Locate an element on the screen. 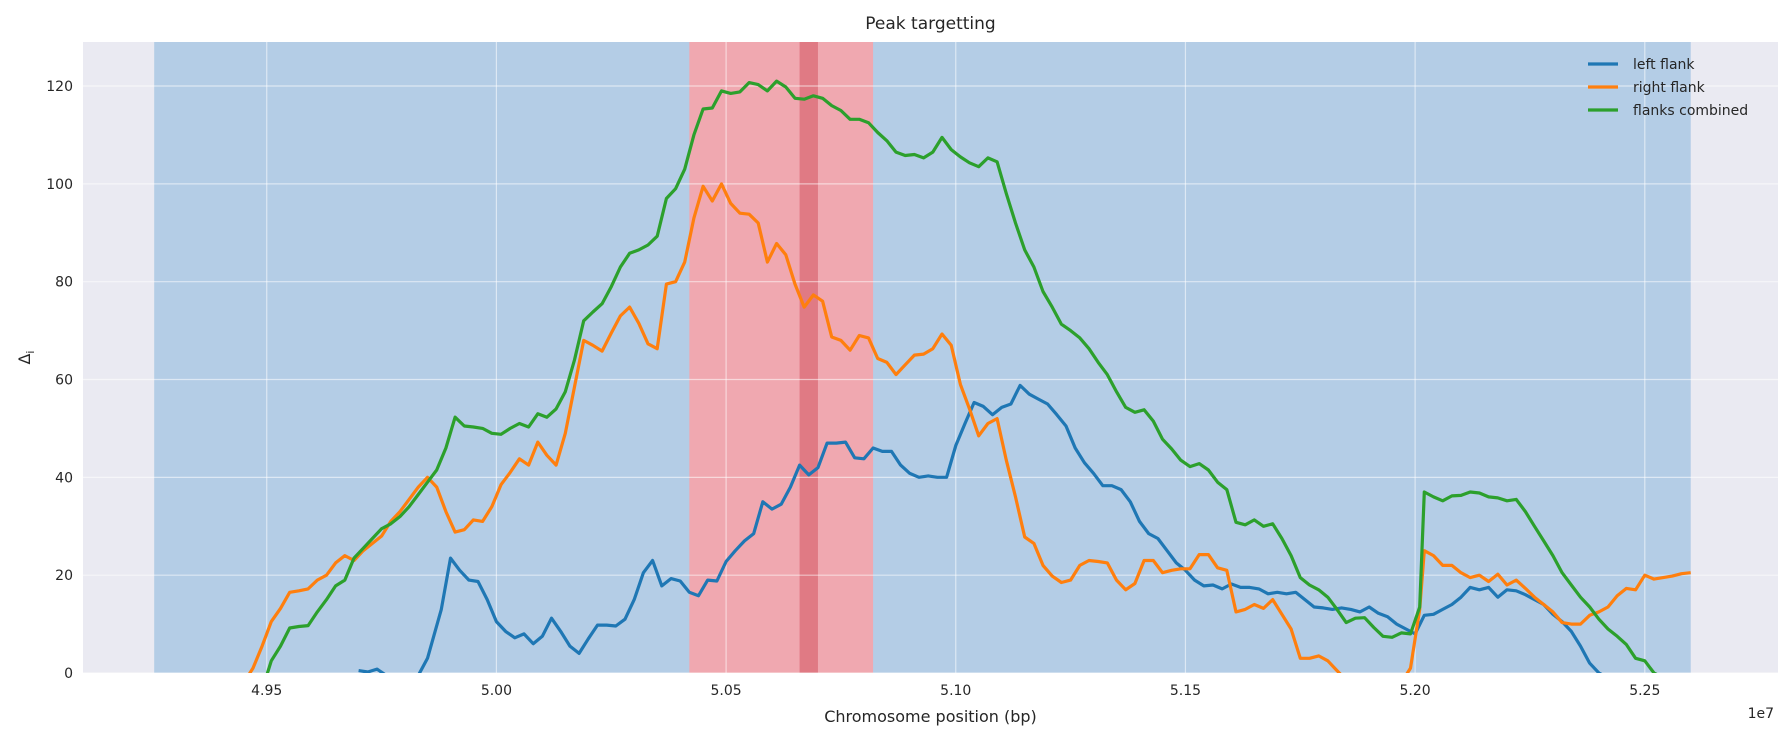 The image size is (1783, 744). legend: left flank right flank flanks combined is located at coordinates (1668, 88).